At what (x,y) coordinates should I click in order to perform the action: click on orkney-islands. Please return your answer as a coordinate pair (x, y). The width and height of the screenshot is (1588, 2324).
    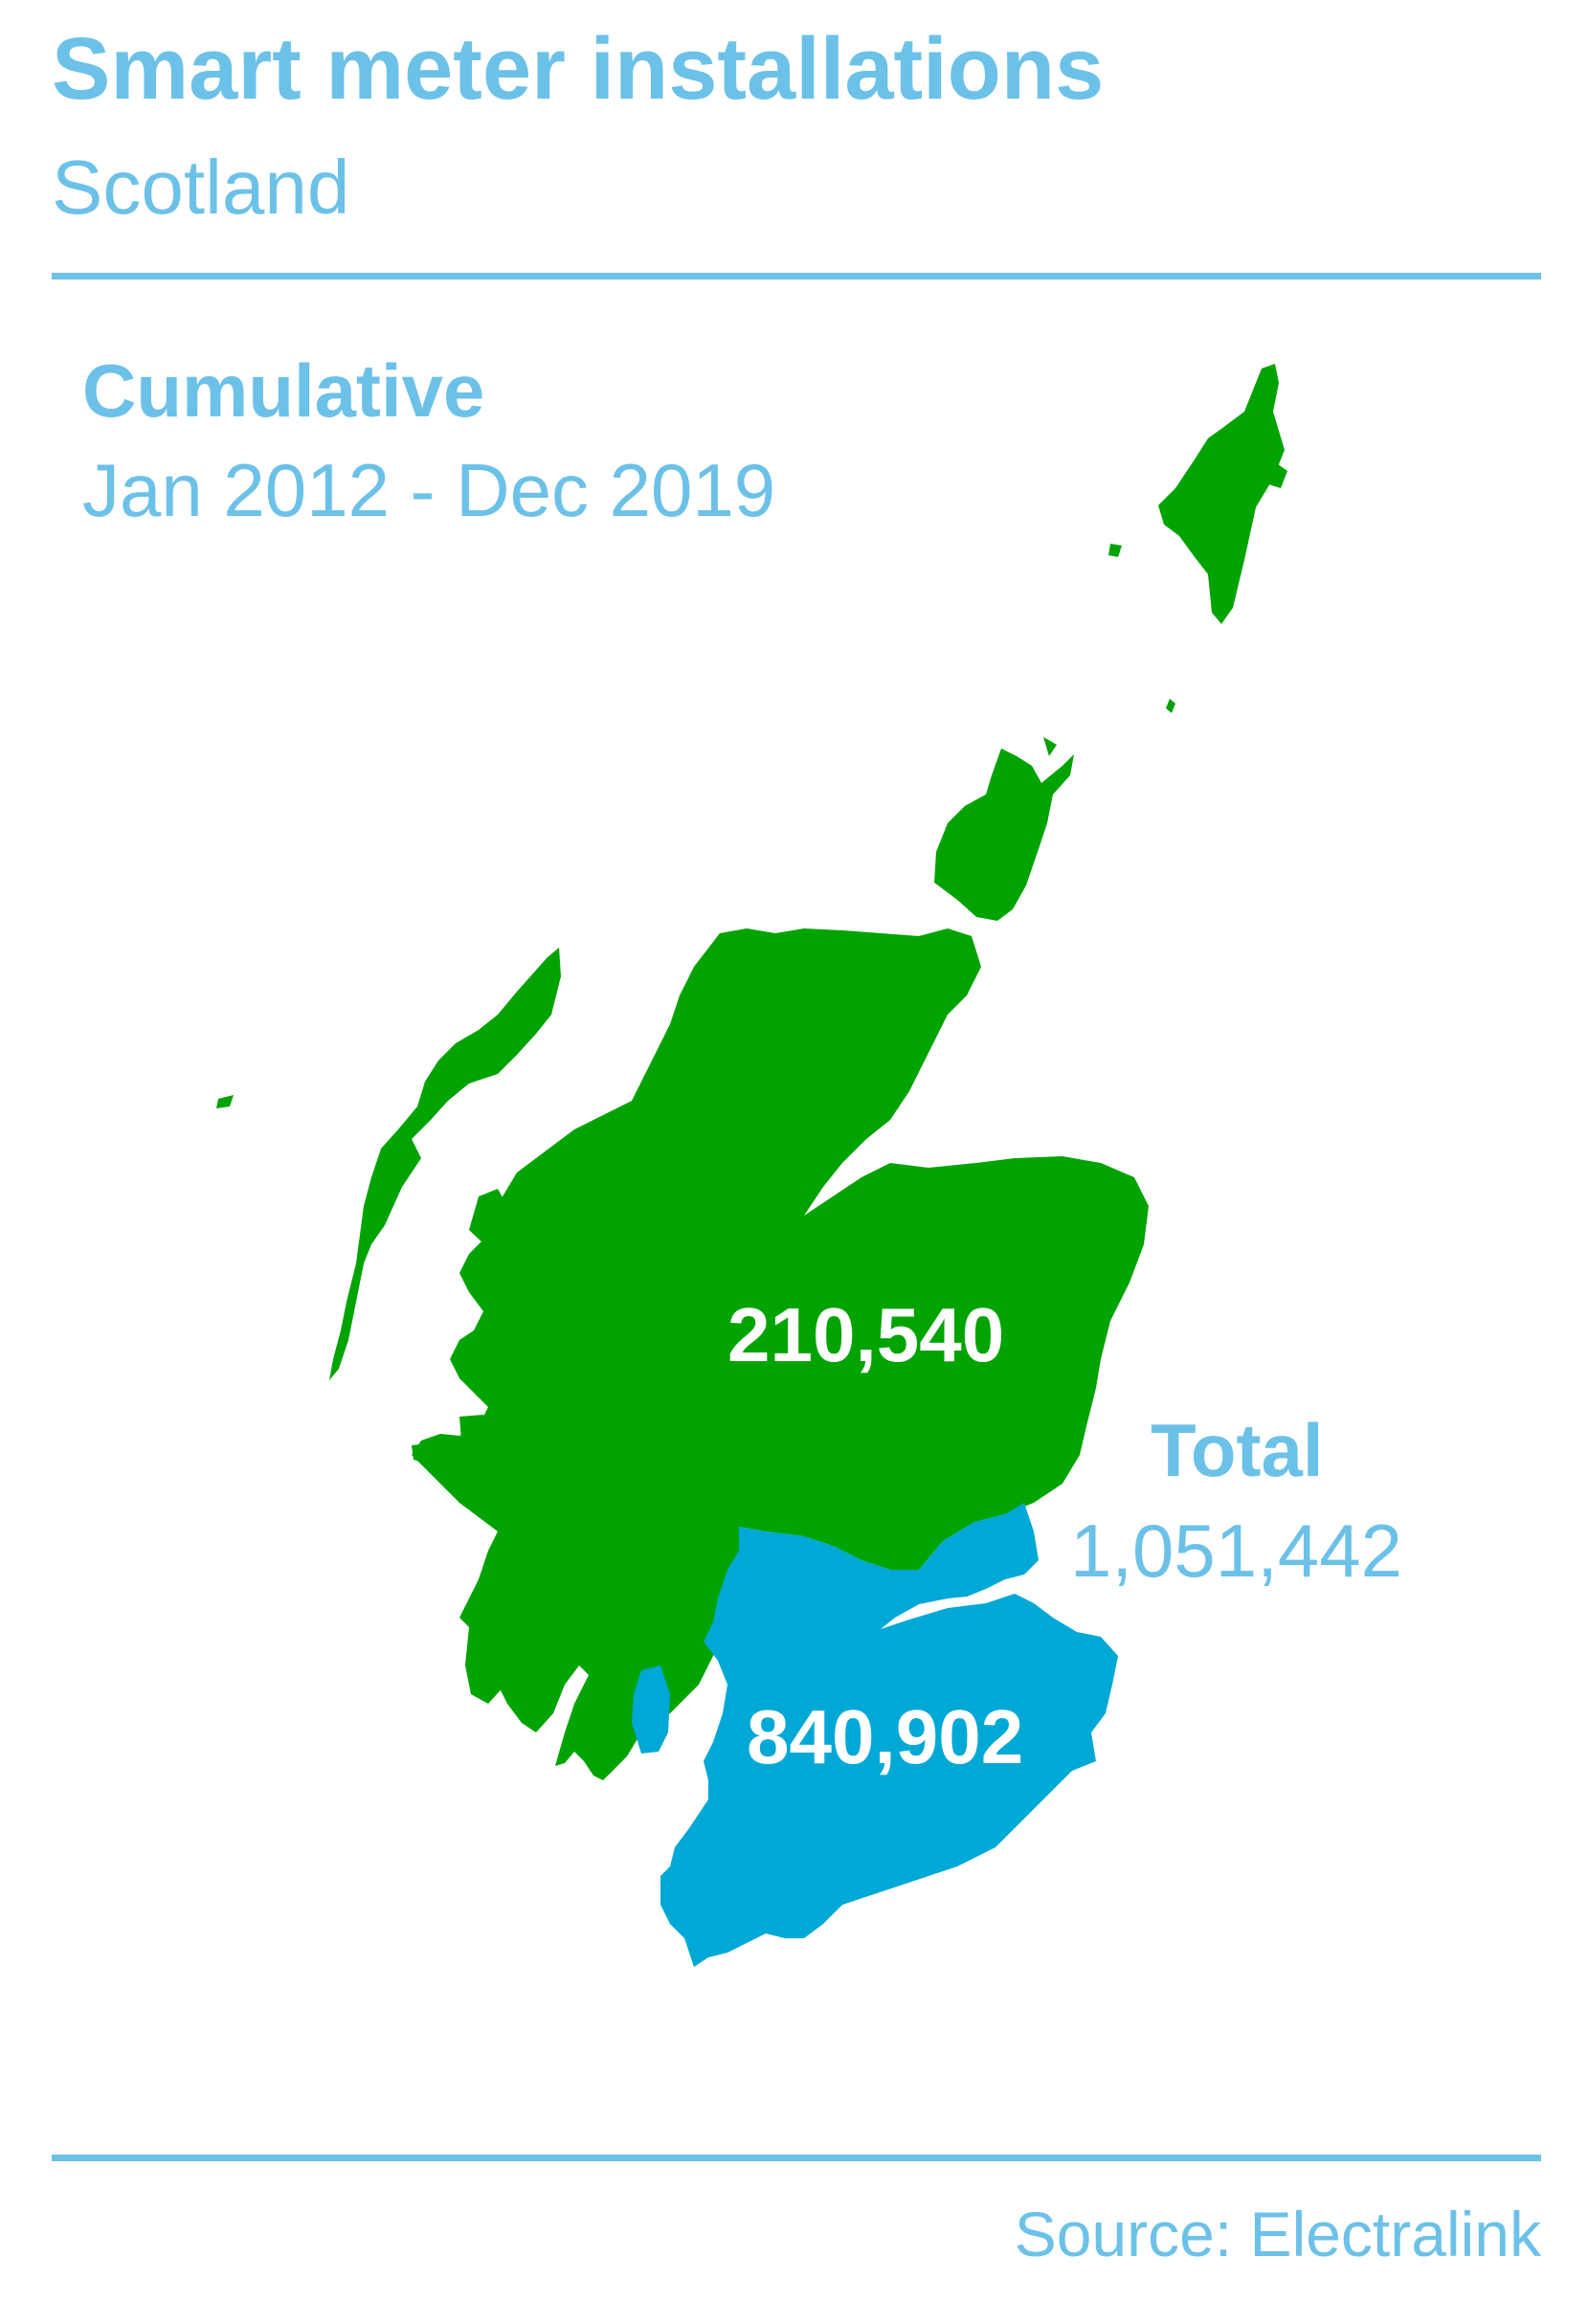
    Looking at the image, I should click on (1004, 829).